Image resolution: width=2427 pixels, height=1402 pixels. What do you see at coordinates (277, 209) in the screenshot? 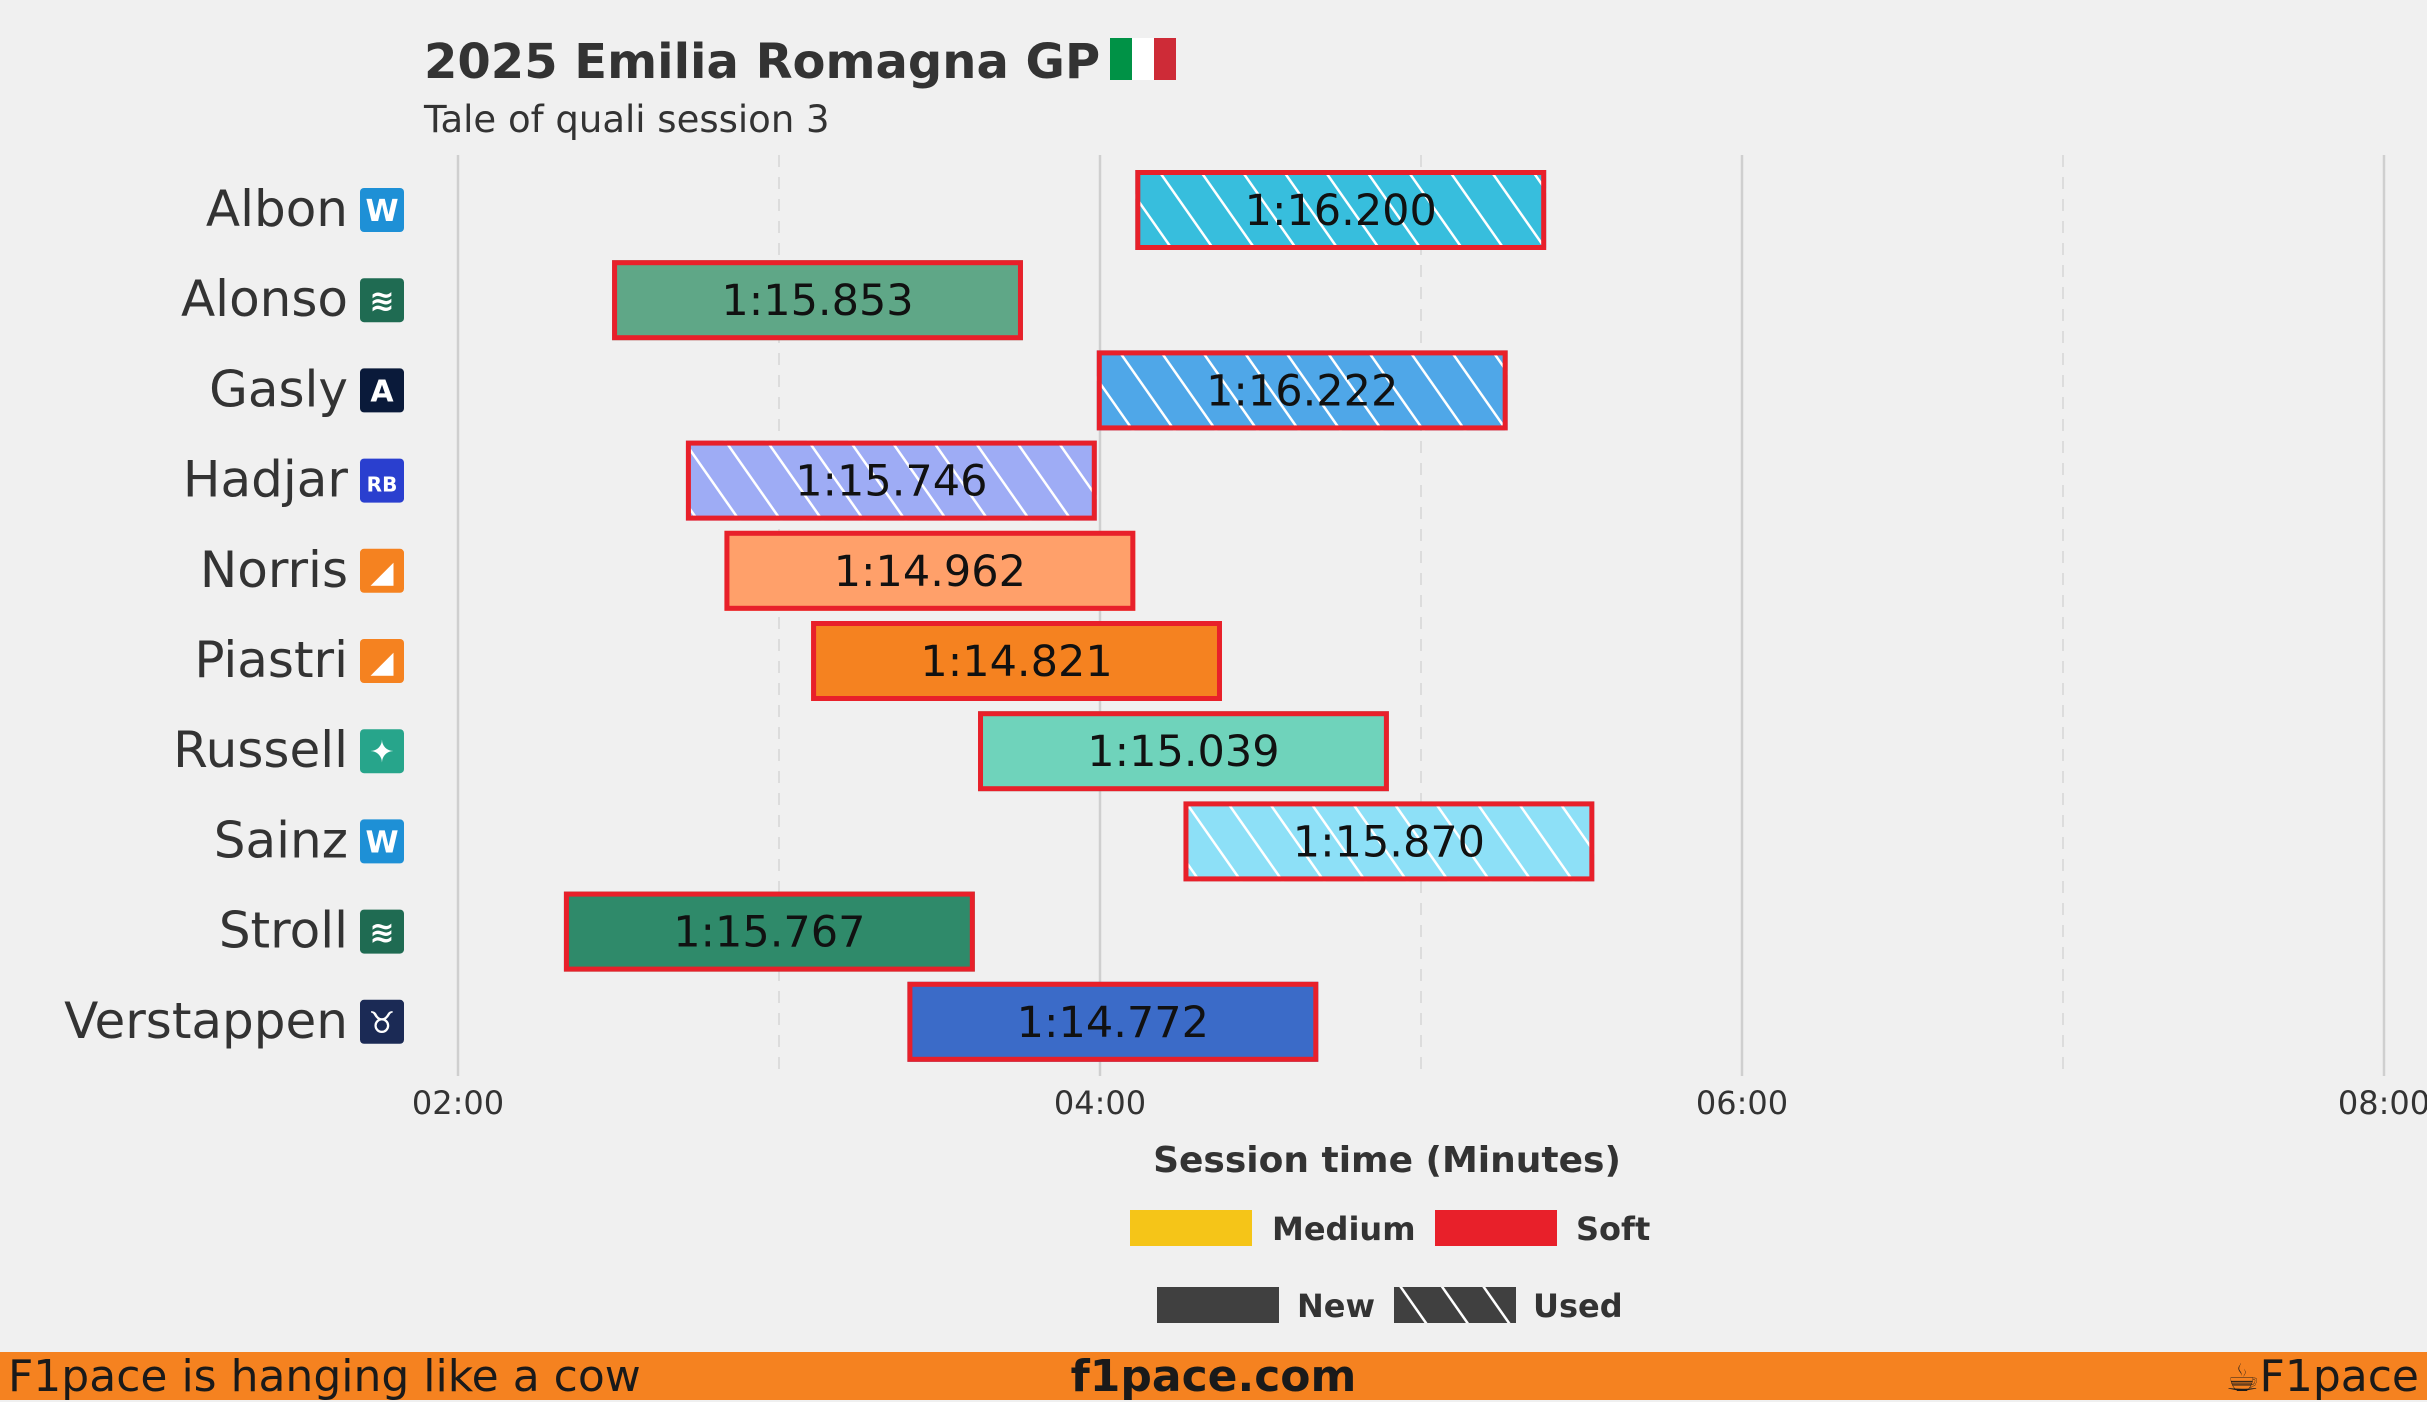
I see `driver-name-label: Albon` at bounding box center [277, 209].